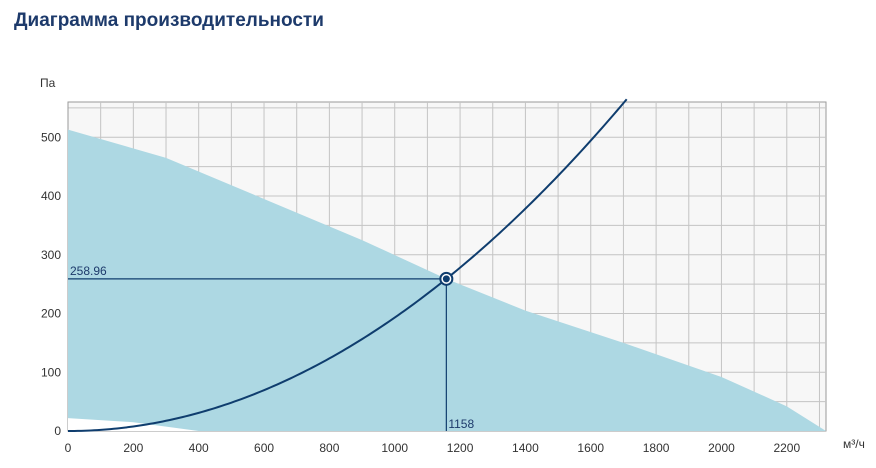 The image size is (876, 468). What do you see at coordinates (656, 448) in the screenshot?
I see `x-tick-label: 1800` at bounding box center [656, 448].